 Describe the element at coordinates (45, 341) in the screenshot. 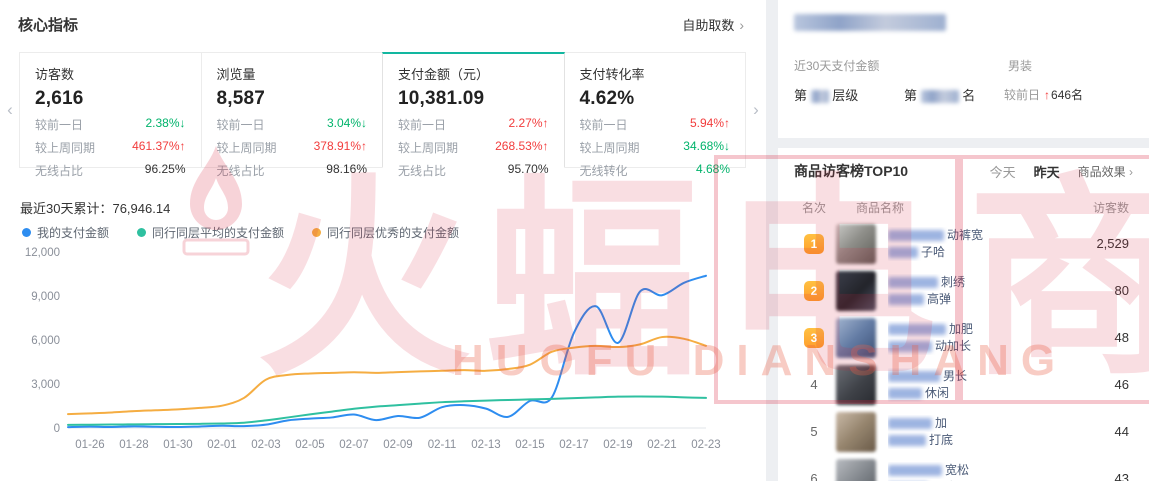

I see `y-axis-tick: 6,000` at that location.